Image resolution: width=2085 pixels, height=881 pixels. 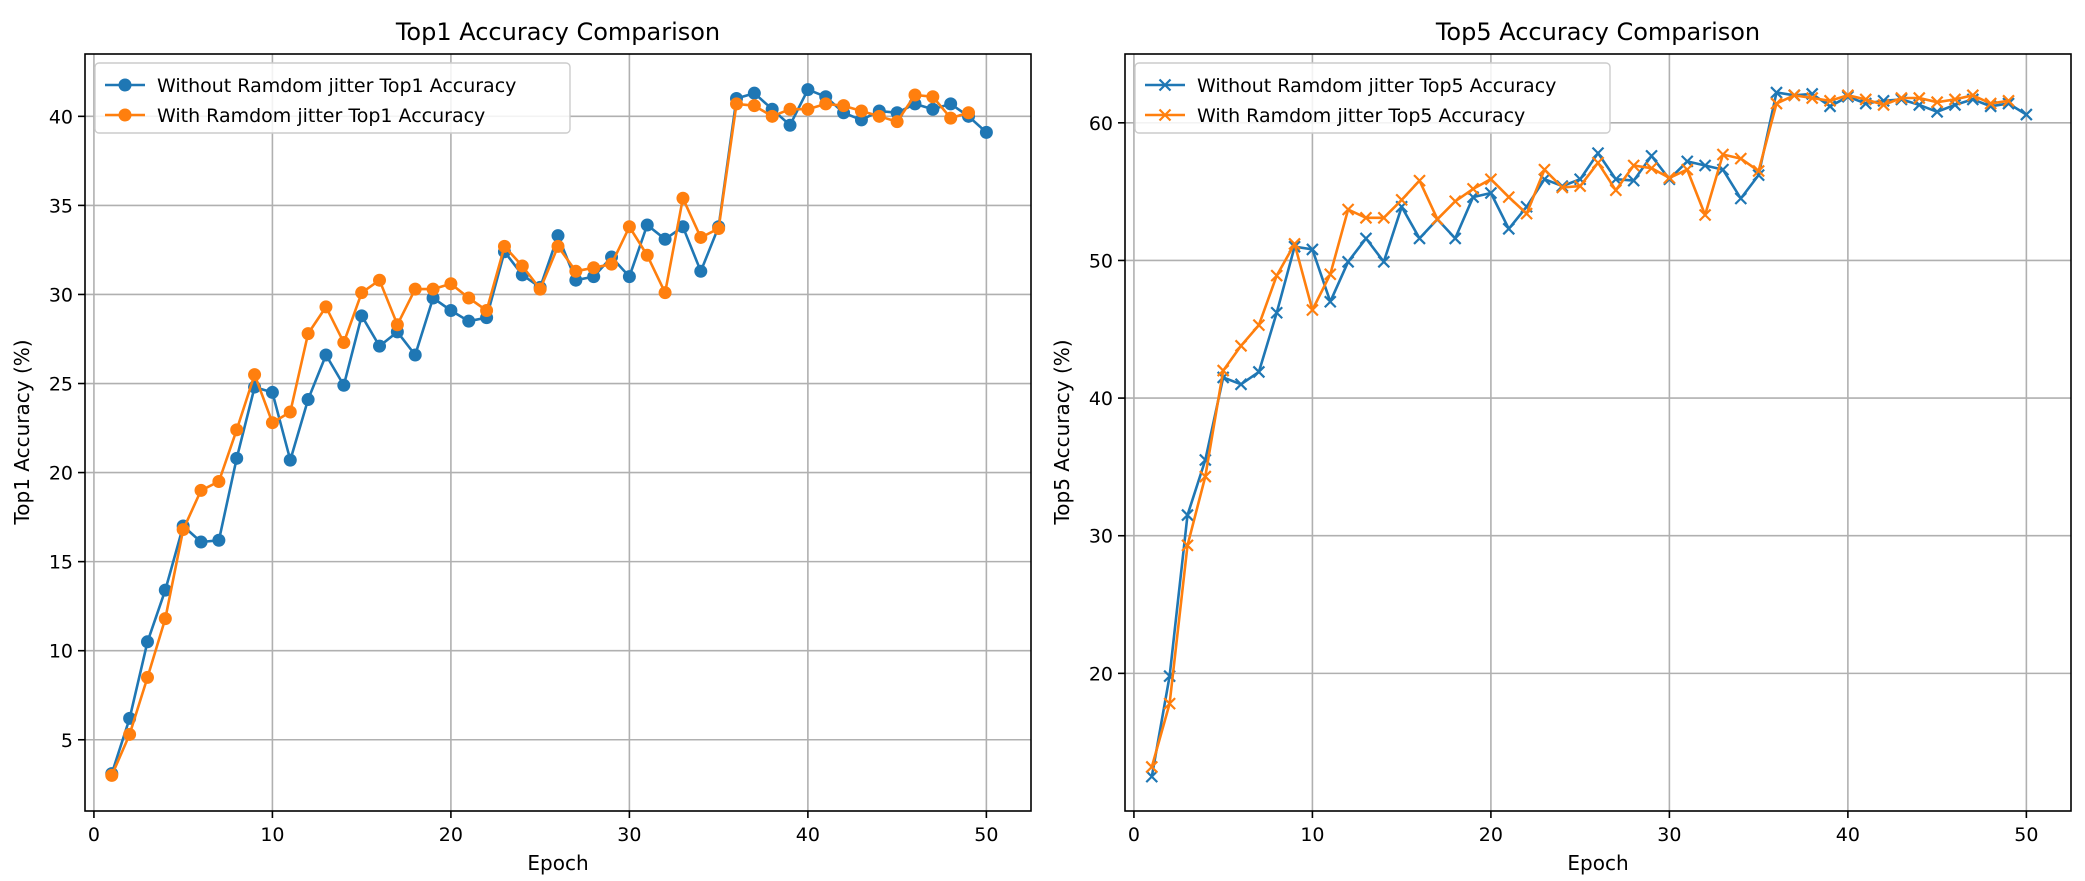 I want to click on legend-item: With Ramdom jitter Top5 Accuracy, so click(x=1335, y=116).